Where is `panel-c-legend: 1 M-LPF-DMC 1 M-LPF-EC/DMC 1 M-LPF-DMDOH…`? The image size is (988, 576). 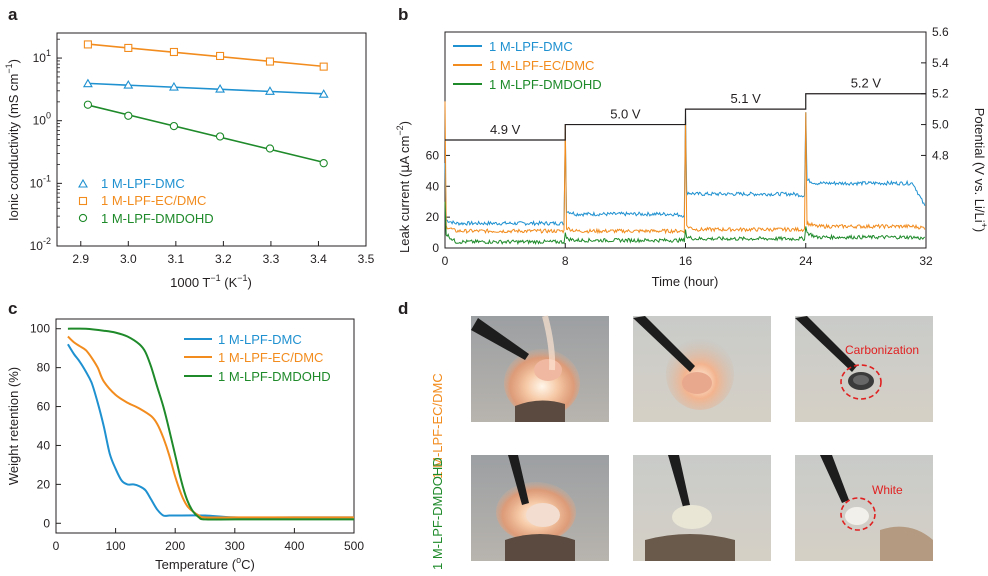
panel-c-legend: 1 M-LPF-DMC 1 M-LPF-EC/DMC 1 M-LPF-DMDOH… is located at coordinates (257, 358).